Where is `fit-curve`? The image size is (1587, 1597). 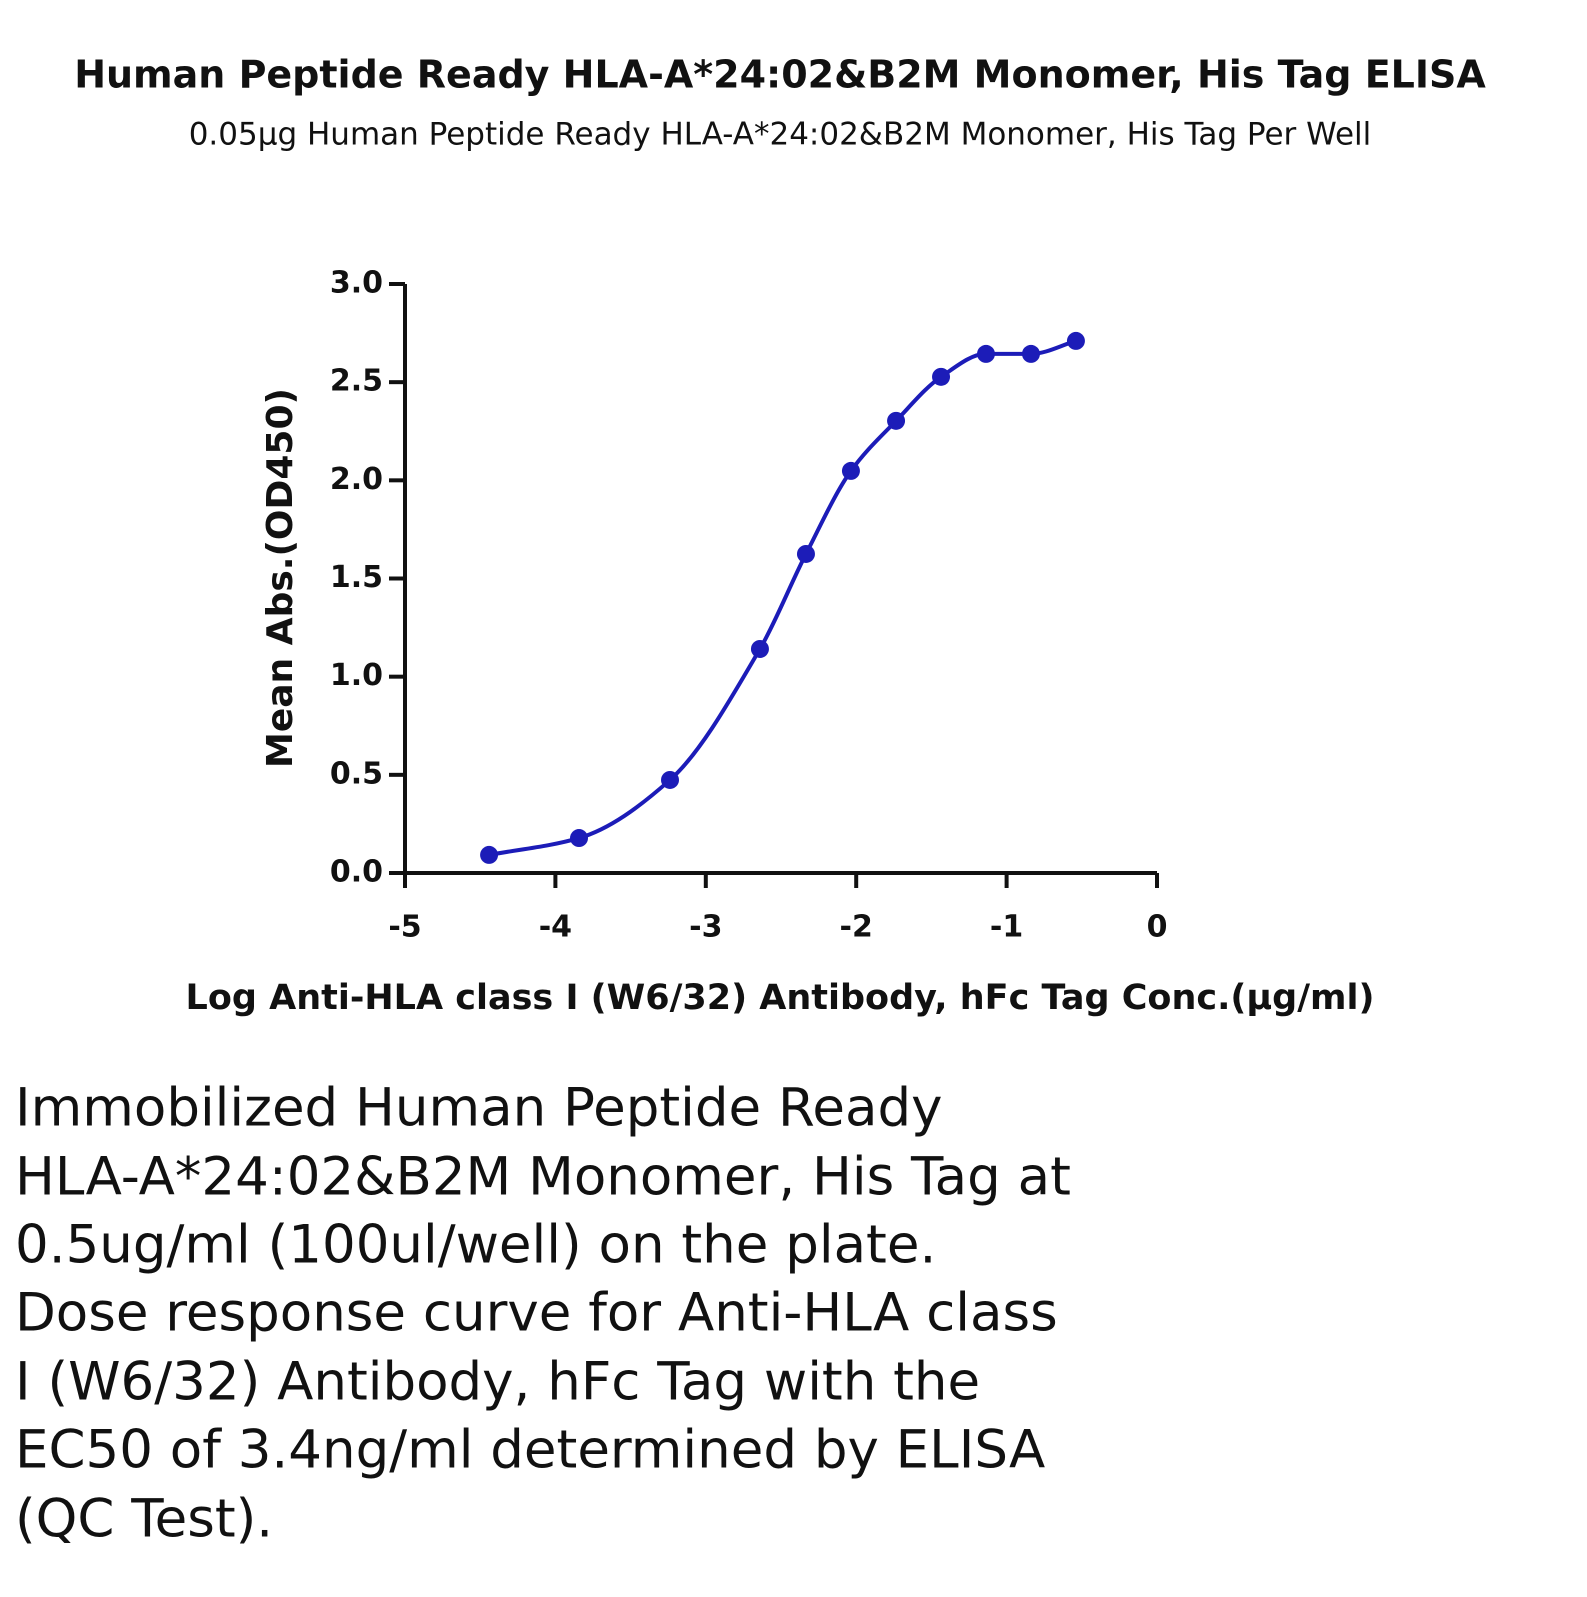 fit-curve is located at coordinates (782, 598).